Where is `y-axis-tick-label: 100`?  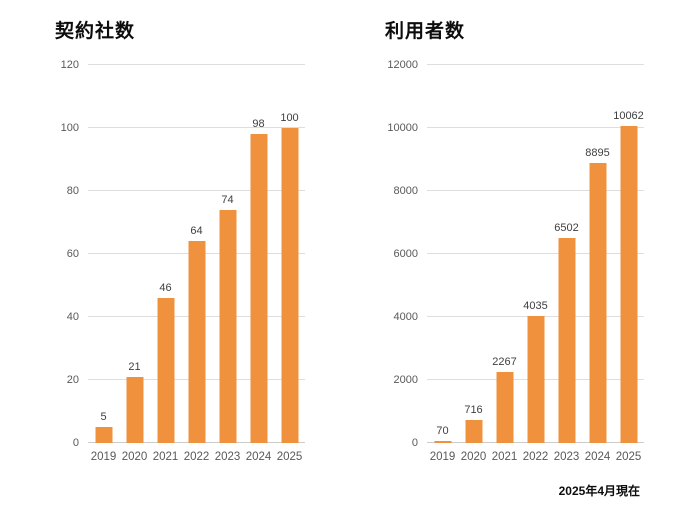
y-axis-tick-label: 100 is located at coordinates (69, 128).